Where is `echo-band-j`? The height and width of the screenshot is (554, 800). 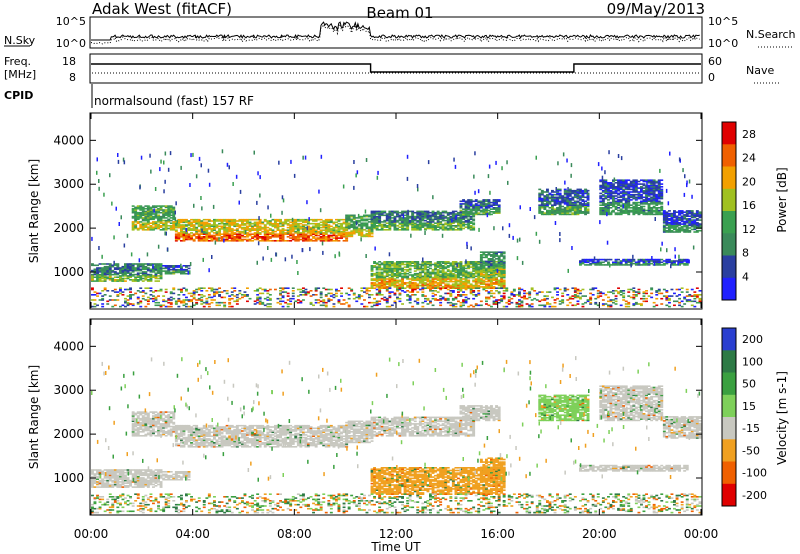
echo-band-j is located at coordinates (634, 262).